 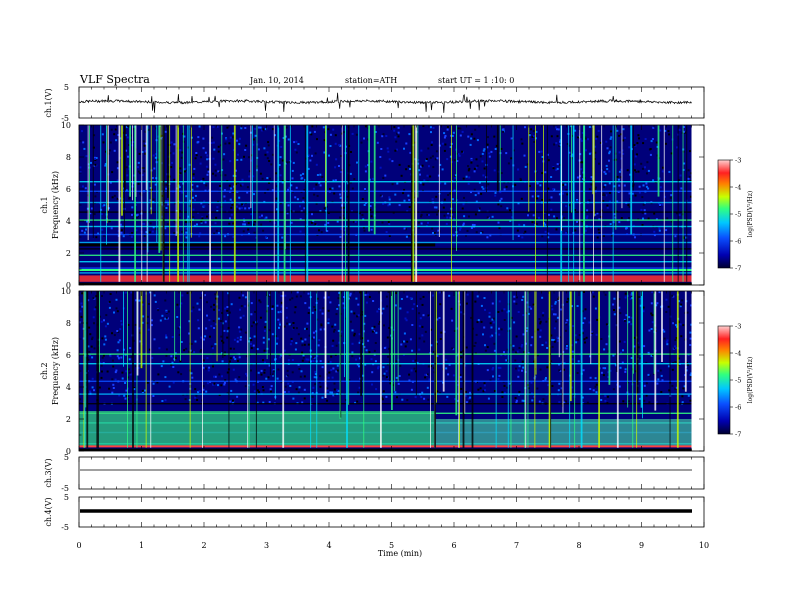 What do you see at coordinates (385, 102) in the screenshot?
I see `ch1-trace` at bounding box center [385, 102].